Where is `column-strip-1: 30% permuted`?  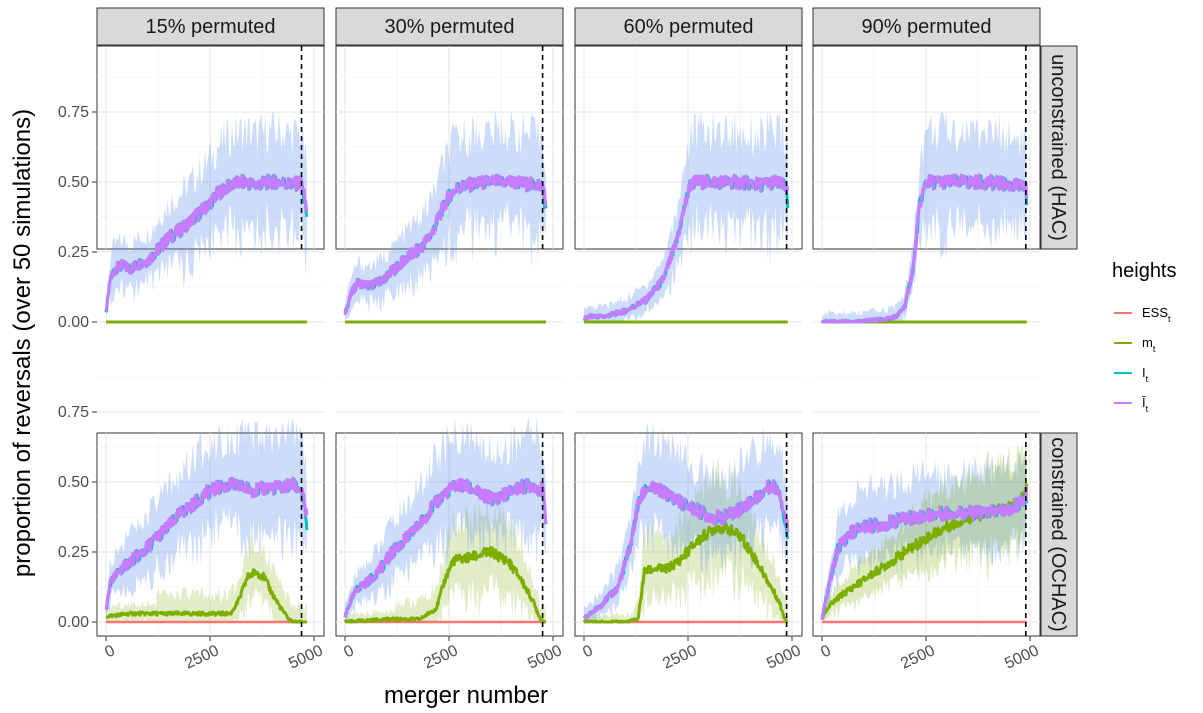 column-strip-1: 30% permuted is located at coordinates (449, 26).